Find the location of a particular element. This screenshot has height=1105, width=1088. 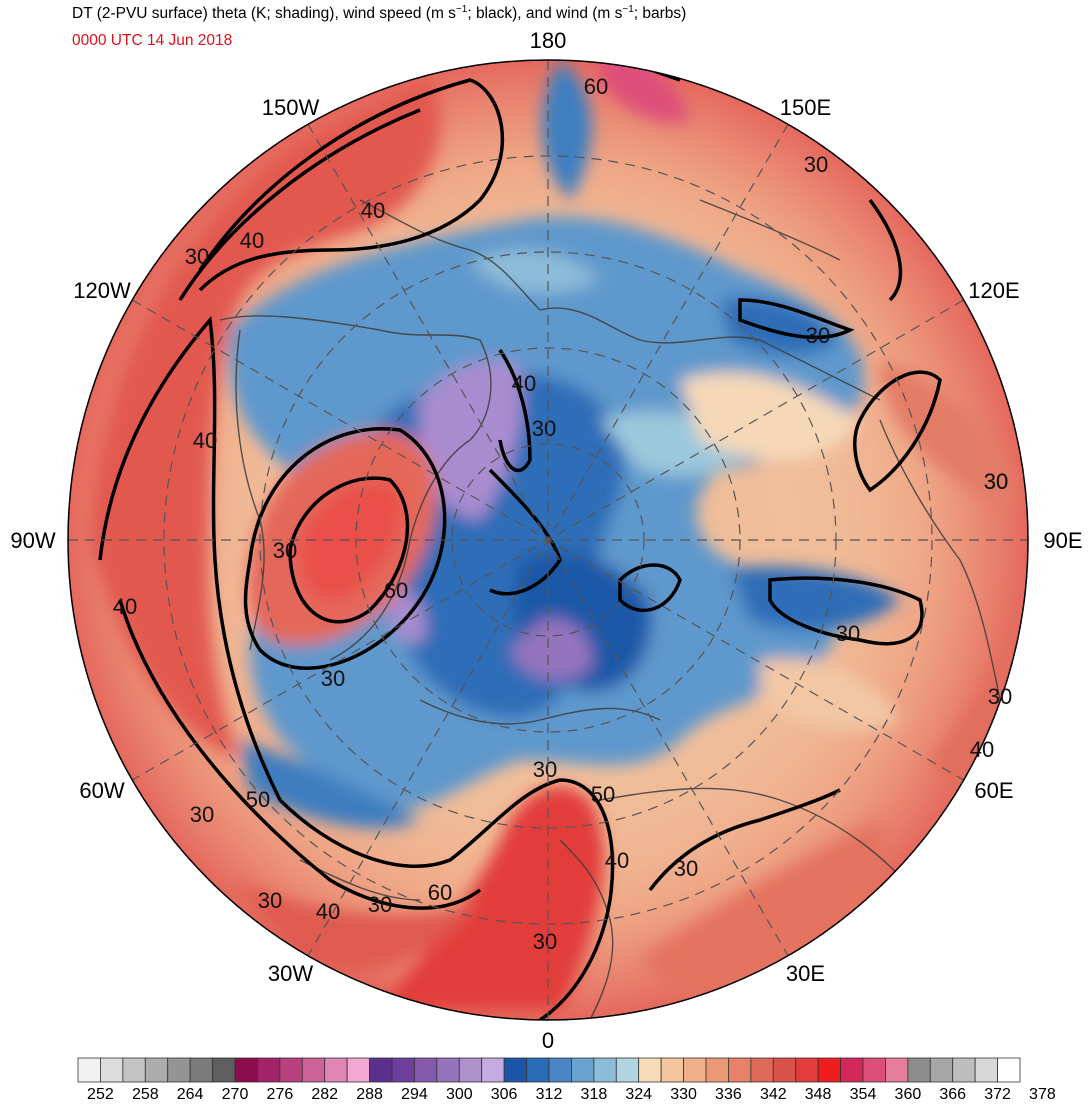

colorbar-tick-label: 354 is located at coordinates (863, 1094).